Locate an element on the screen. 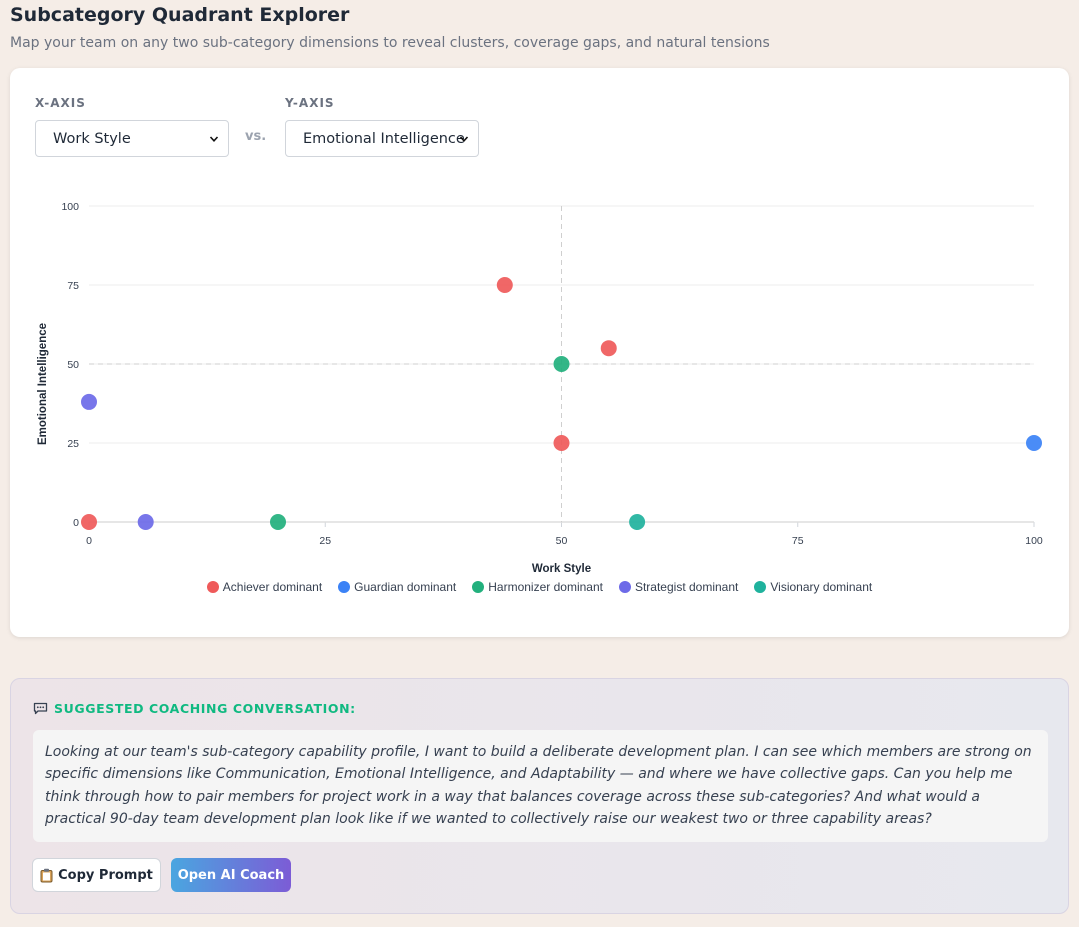 This screenshot has width=1079, height=927. y-tick-label: 100 is located at coordinates (70, 207).